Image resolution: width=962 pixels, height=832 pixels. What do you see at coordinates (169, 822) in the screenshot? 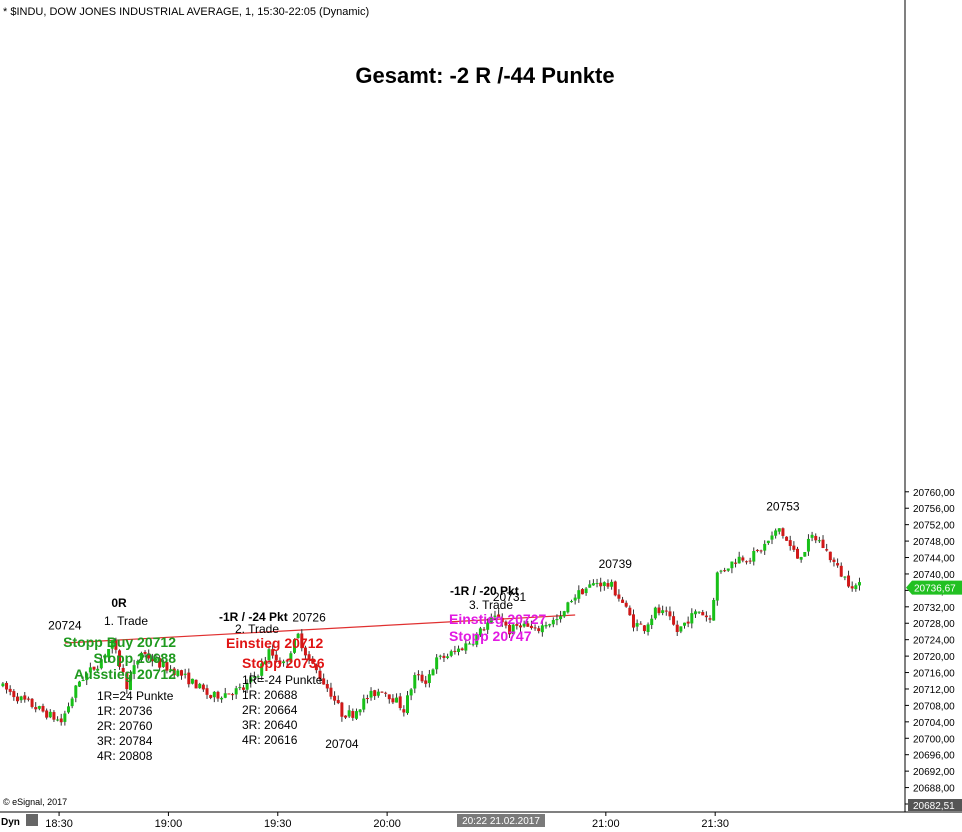
I see `x-tick-label: 19:00` at bounding box center [169, 822].